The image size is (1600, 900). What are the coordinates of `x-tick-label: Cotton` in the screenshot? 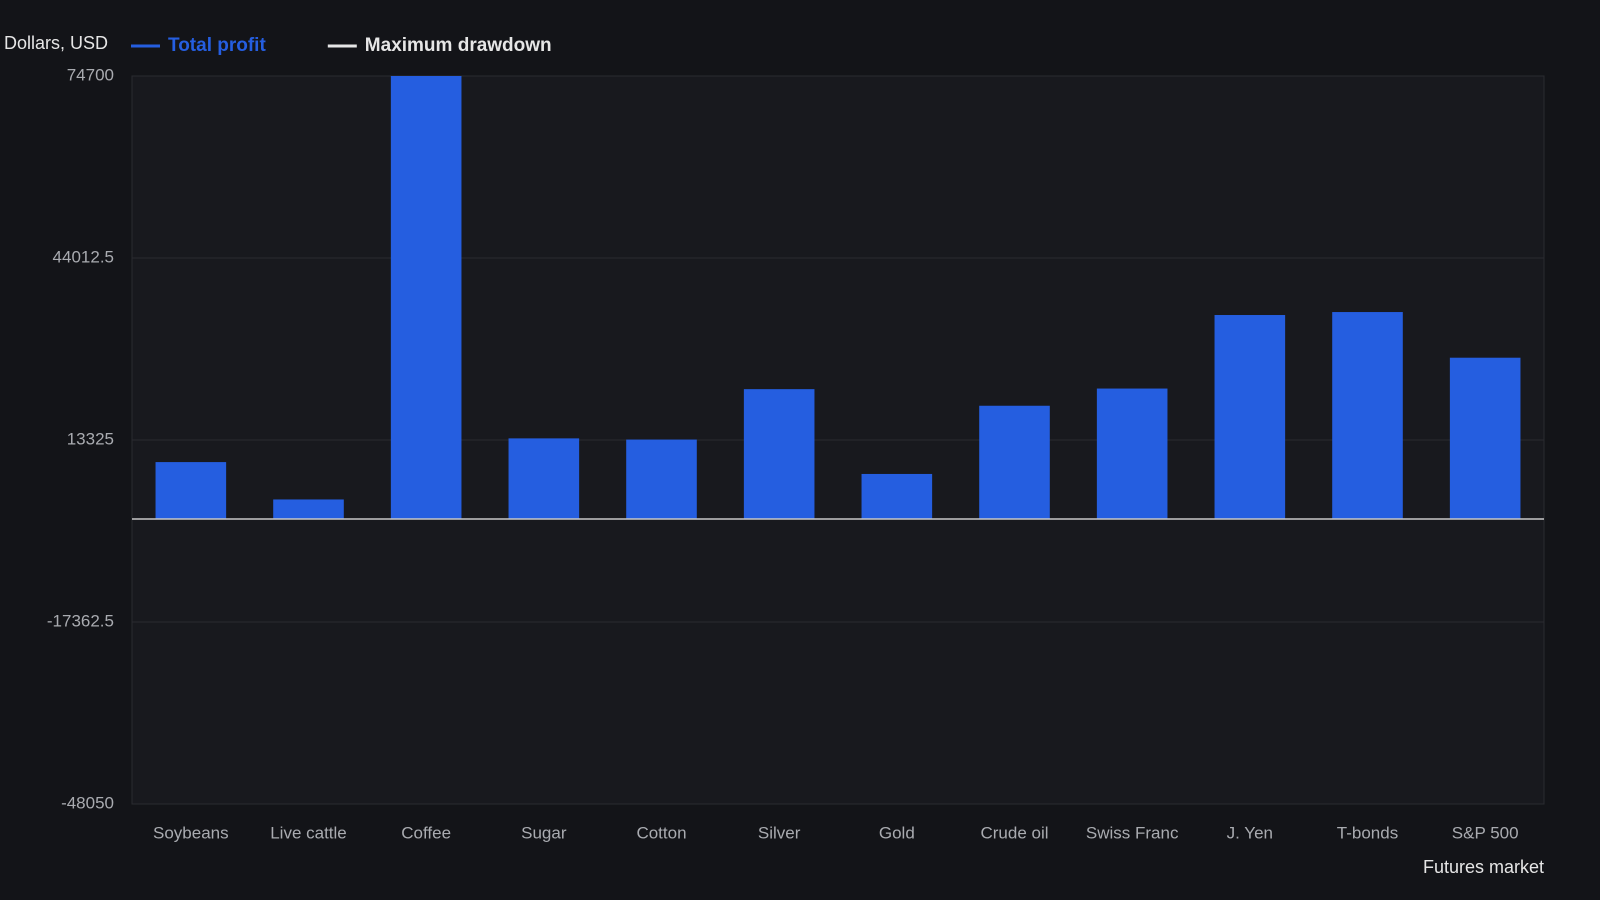 It's located at (661, 832).